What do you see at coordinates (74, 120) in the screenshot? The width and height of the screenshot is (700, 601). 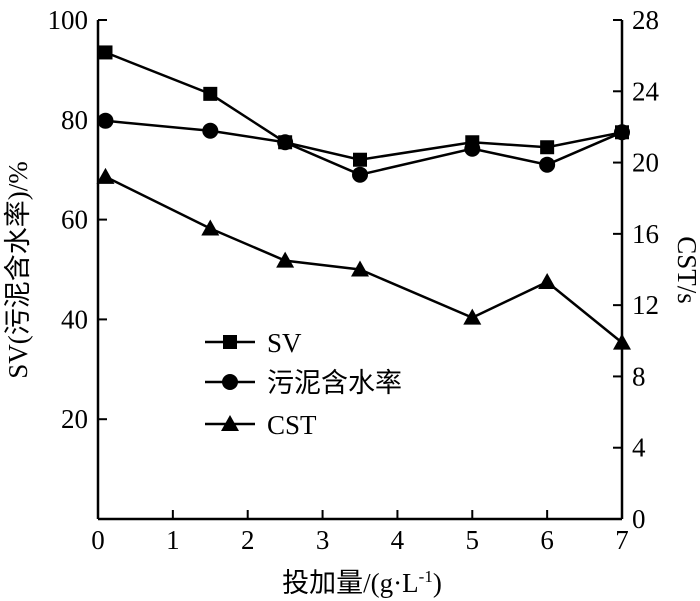 I see `left-y-tick-label: 80` at bounding box center [74, 120].